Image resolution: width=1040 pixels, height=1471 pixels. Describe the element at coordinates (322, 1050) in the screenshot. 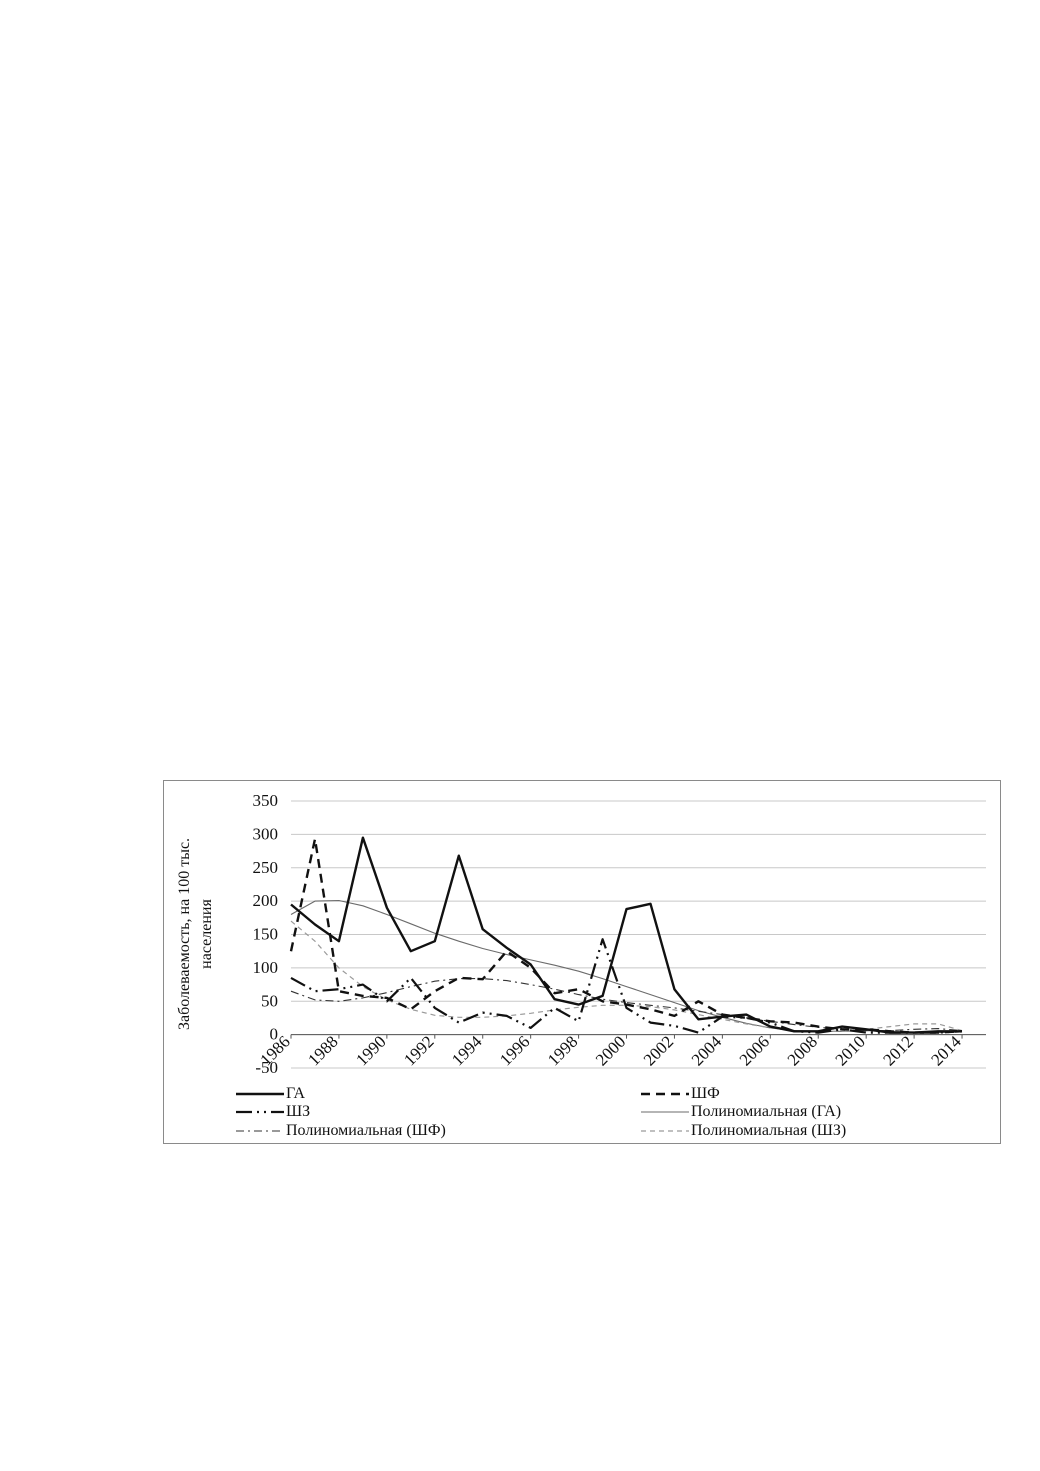

I see `x-tick-label: 1988` at that location.